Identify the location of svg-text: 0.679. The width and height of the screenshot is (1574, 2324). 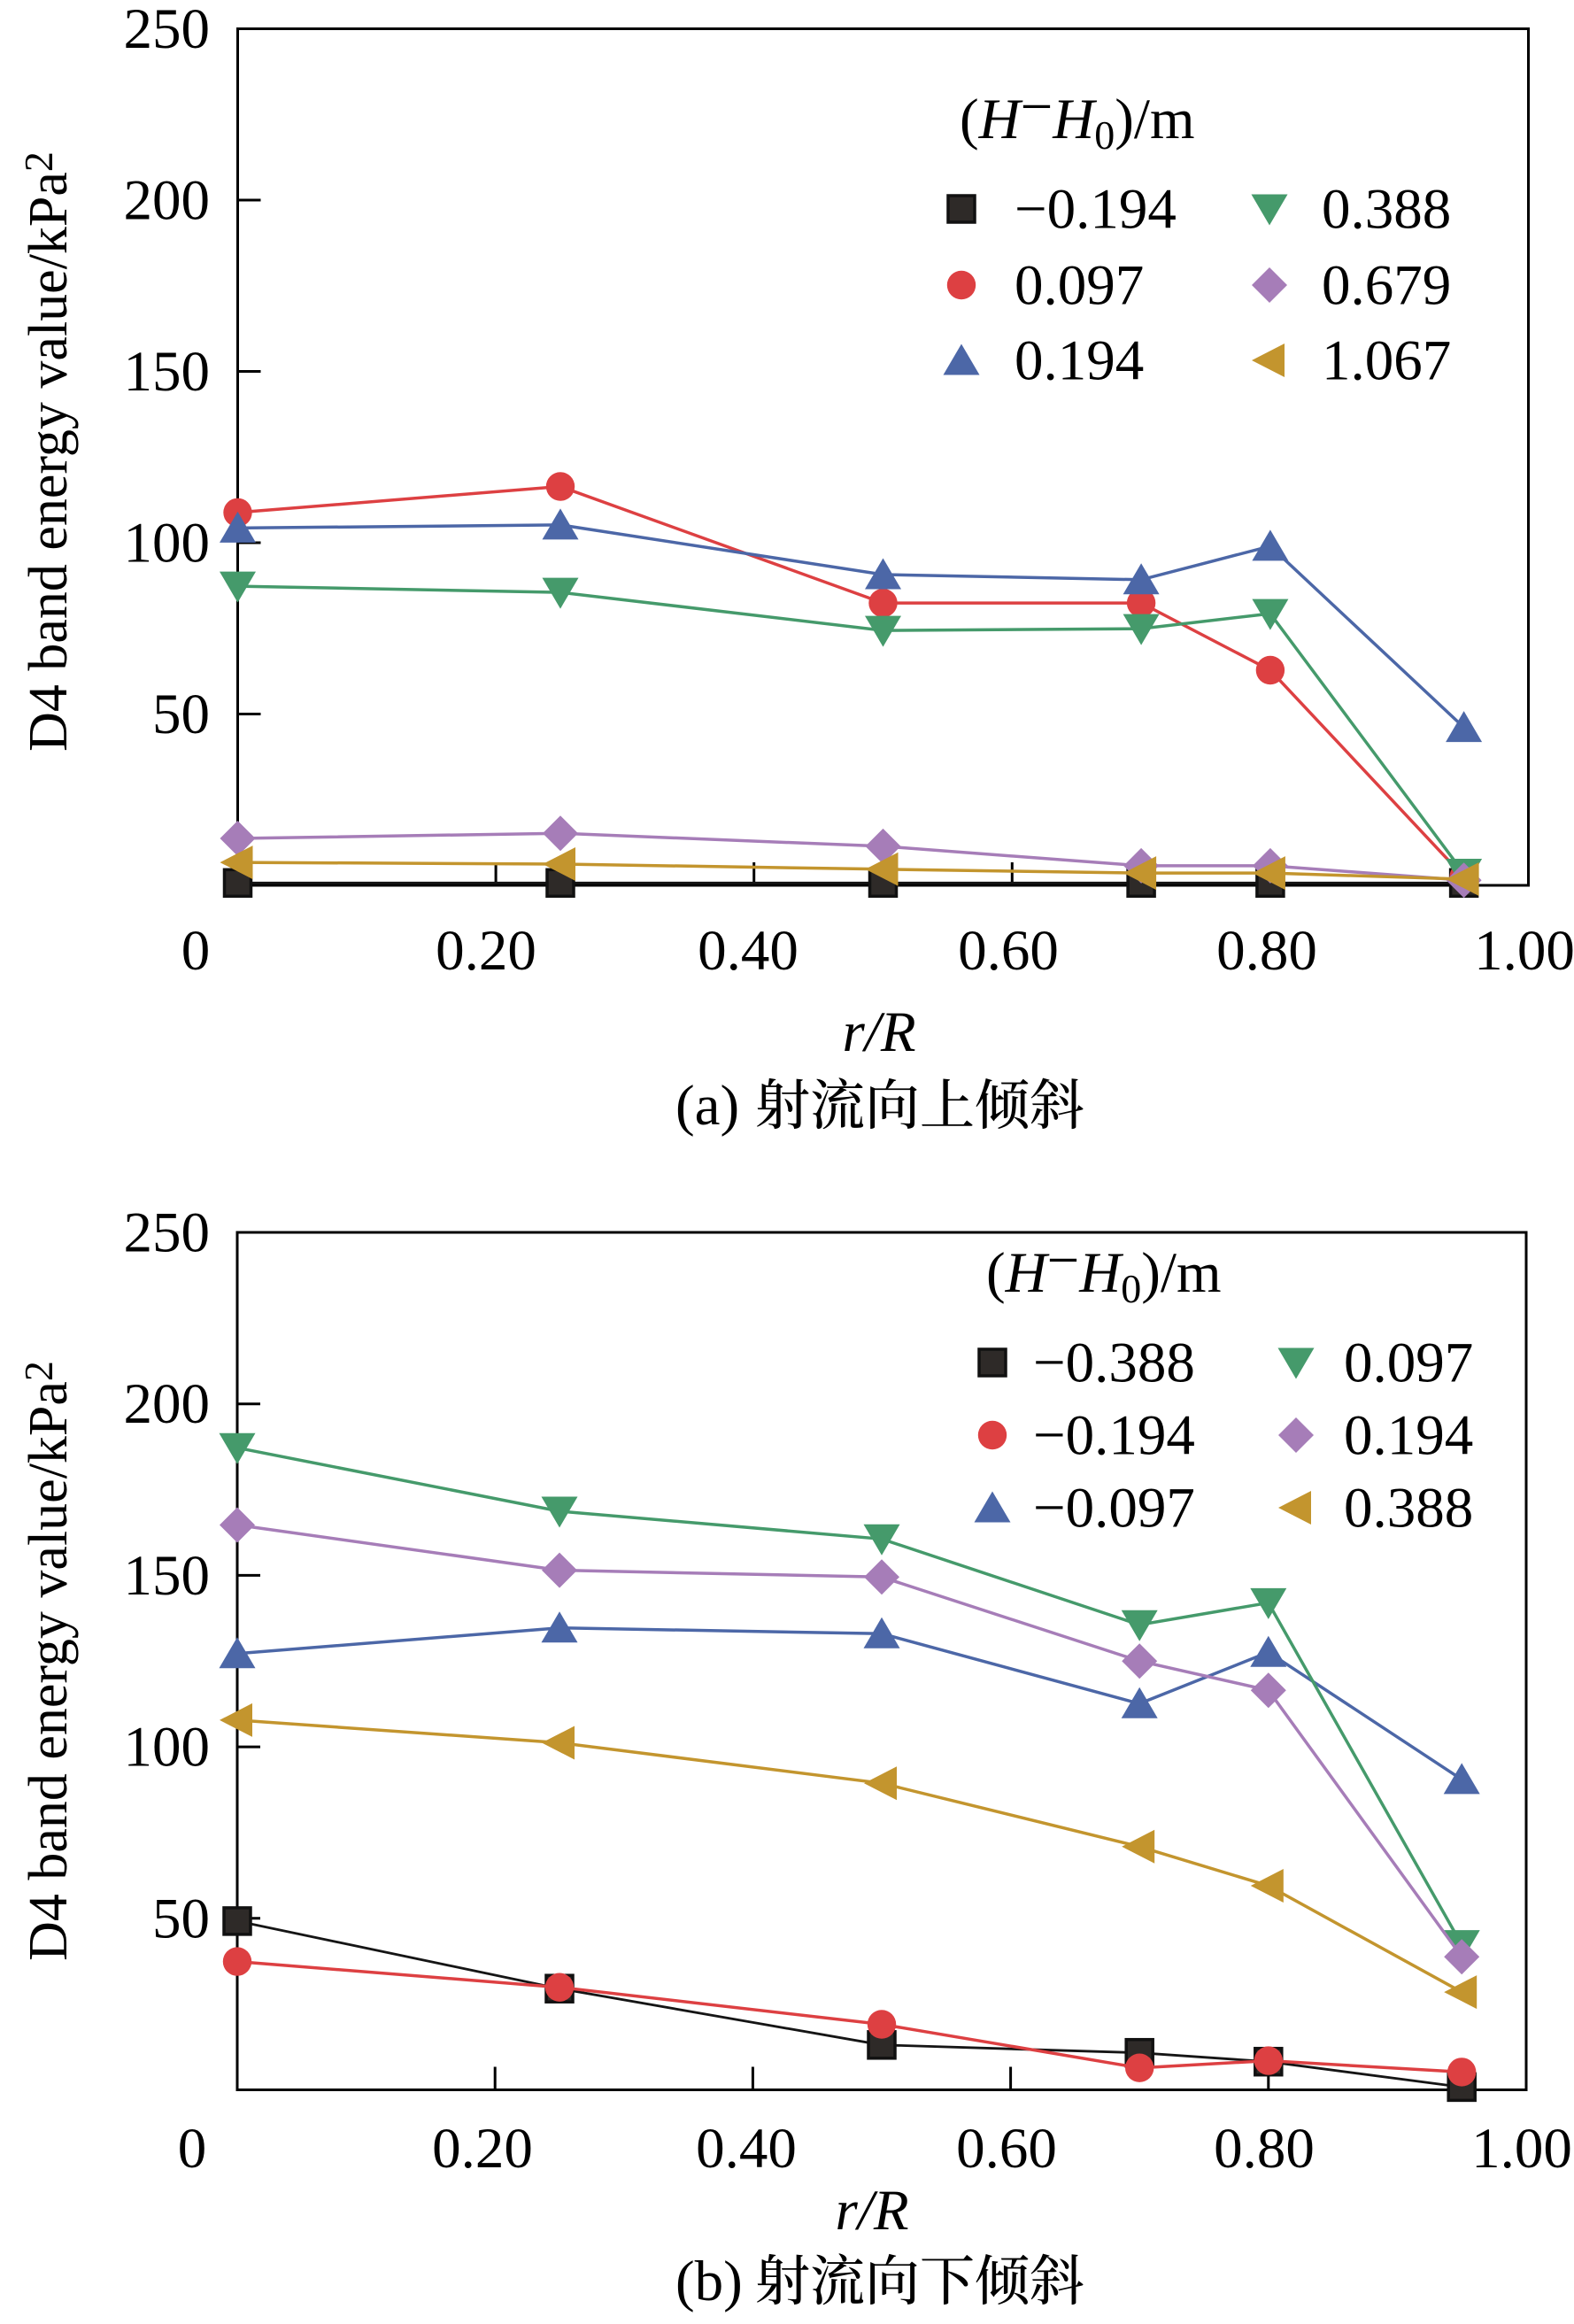
(1386, 286).